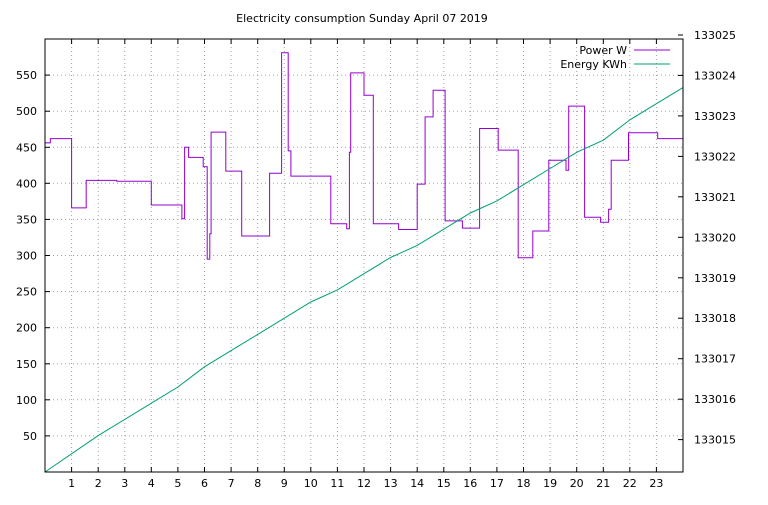  Describe the element at coordinates (26, 364) in the screenshot. I see `y-tick-label: 150` at that location.